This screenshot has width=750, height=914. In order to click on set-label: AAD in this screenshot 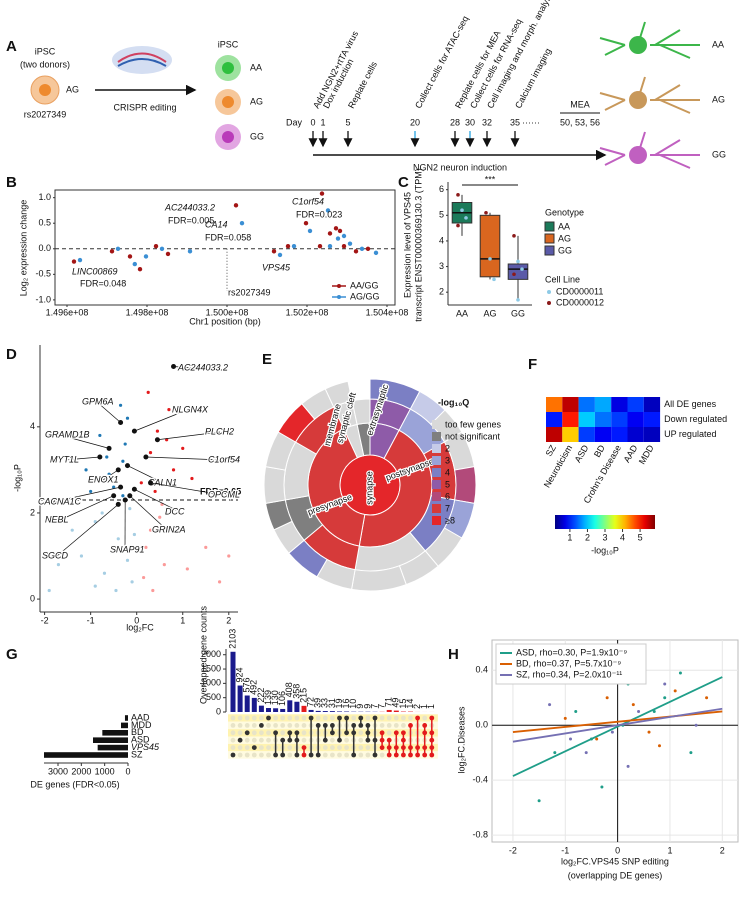, I will do `click(140, 717)`.